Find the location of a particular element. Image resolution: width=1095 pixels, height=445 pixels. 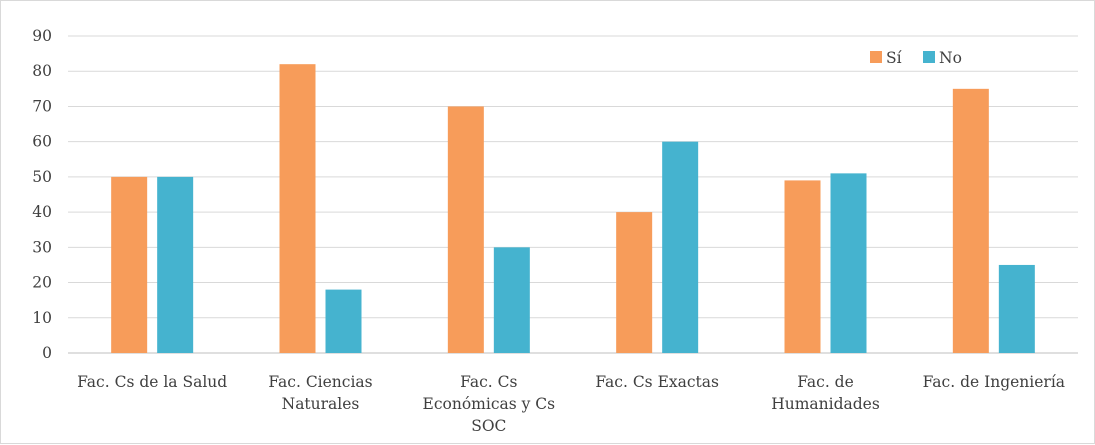

y-tick-label: 90 is located at coordinates (42, 36).